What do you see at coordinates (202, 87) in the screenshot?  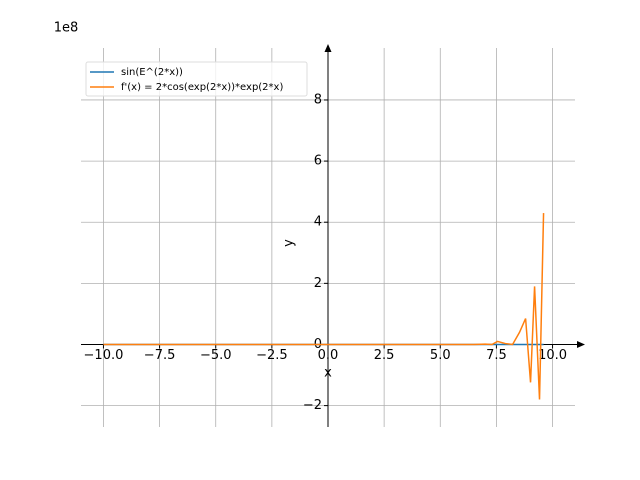 I see `legend-label: f'(x) = 2*cos(exp(2*x))*exp(2*x)` at bounding box center [202, 87].